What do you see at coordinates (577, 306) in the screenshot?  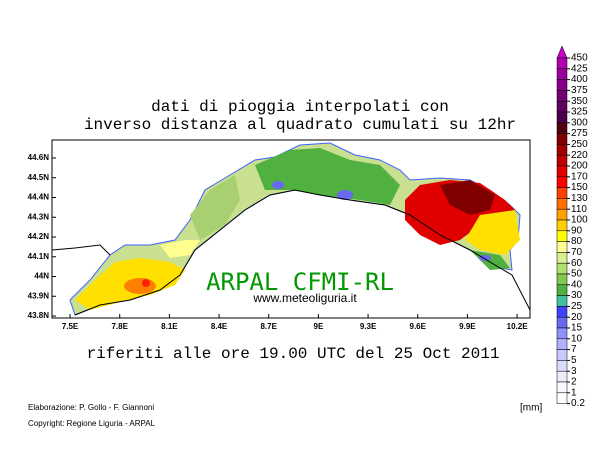 I see `colorbar-label: 25` at bounding box center [577, 306].